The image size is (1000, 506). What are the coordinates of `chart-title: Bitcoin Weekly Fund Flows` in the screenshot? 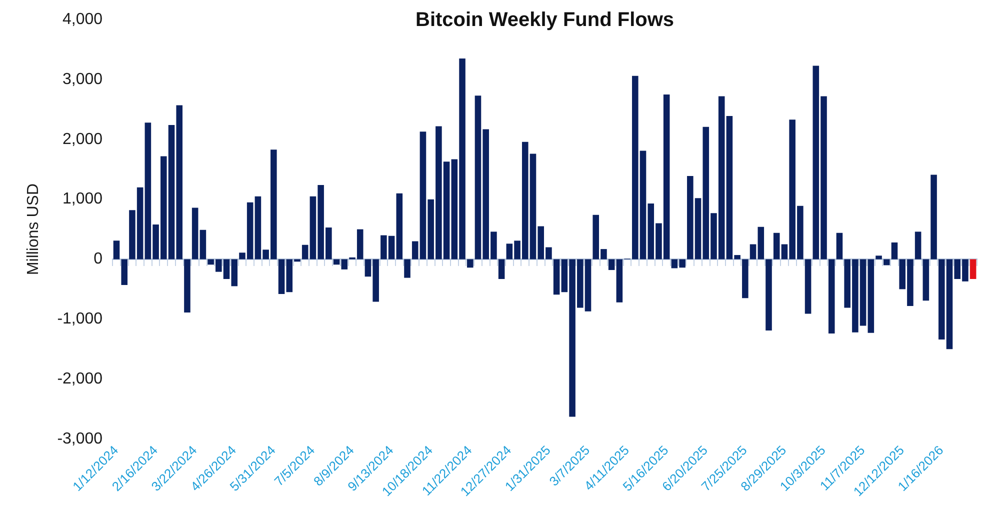 It's located at (545, 20).